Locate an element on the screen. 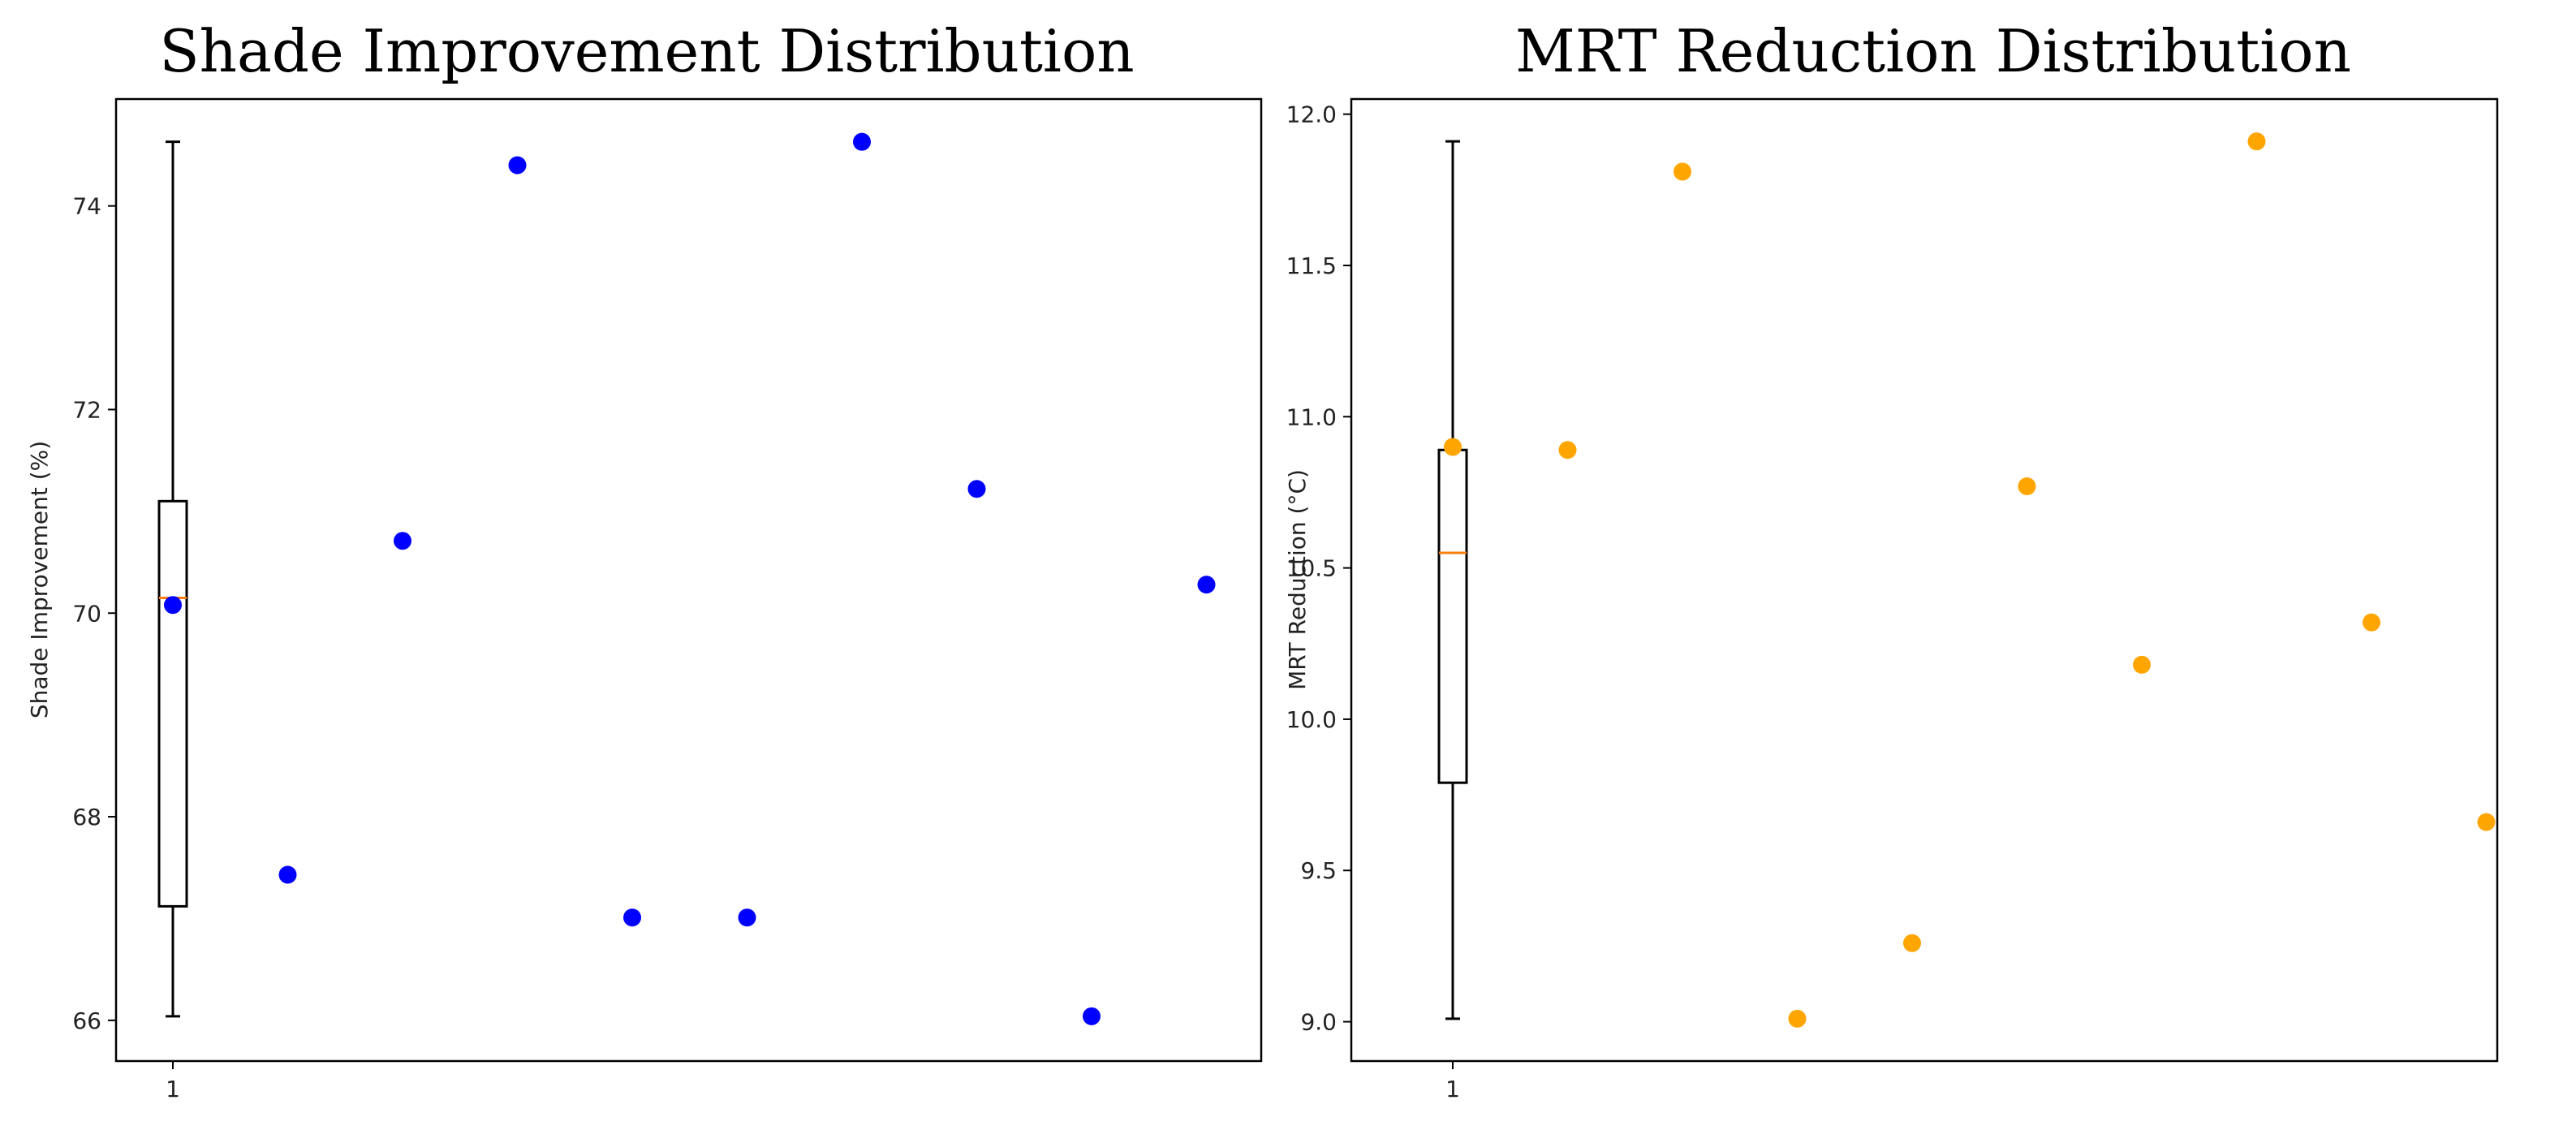 The width and height of the screenshot is (2576, 1126). mrt-y-axis: 9.0 9.5 10.0 10.5 11.0 11.5 12.0 is located at coordinates (1319, 568).